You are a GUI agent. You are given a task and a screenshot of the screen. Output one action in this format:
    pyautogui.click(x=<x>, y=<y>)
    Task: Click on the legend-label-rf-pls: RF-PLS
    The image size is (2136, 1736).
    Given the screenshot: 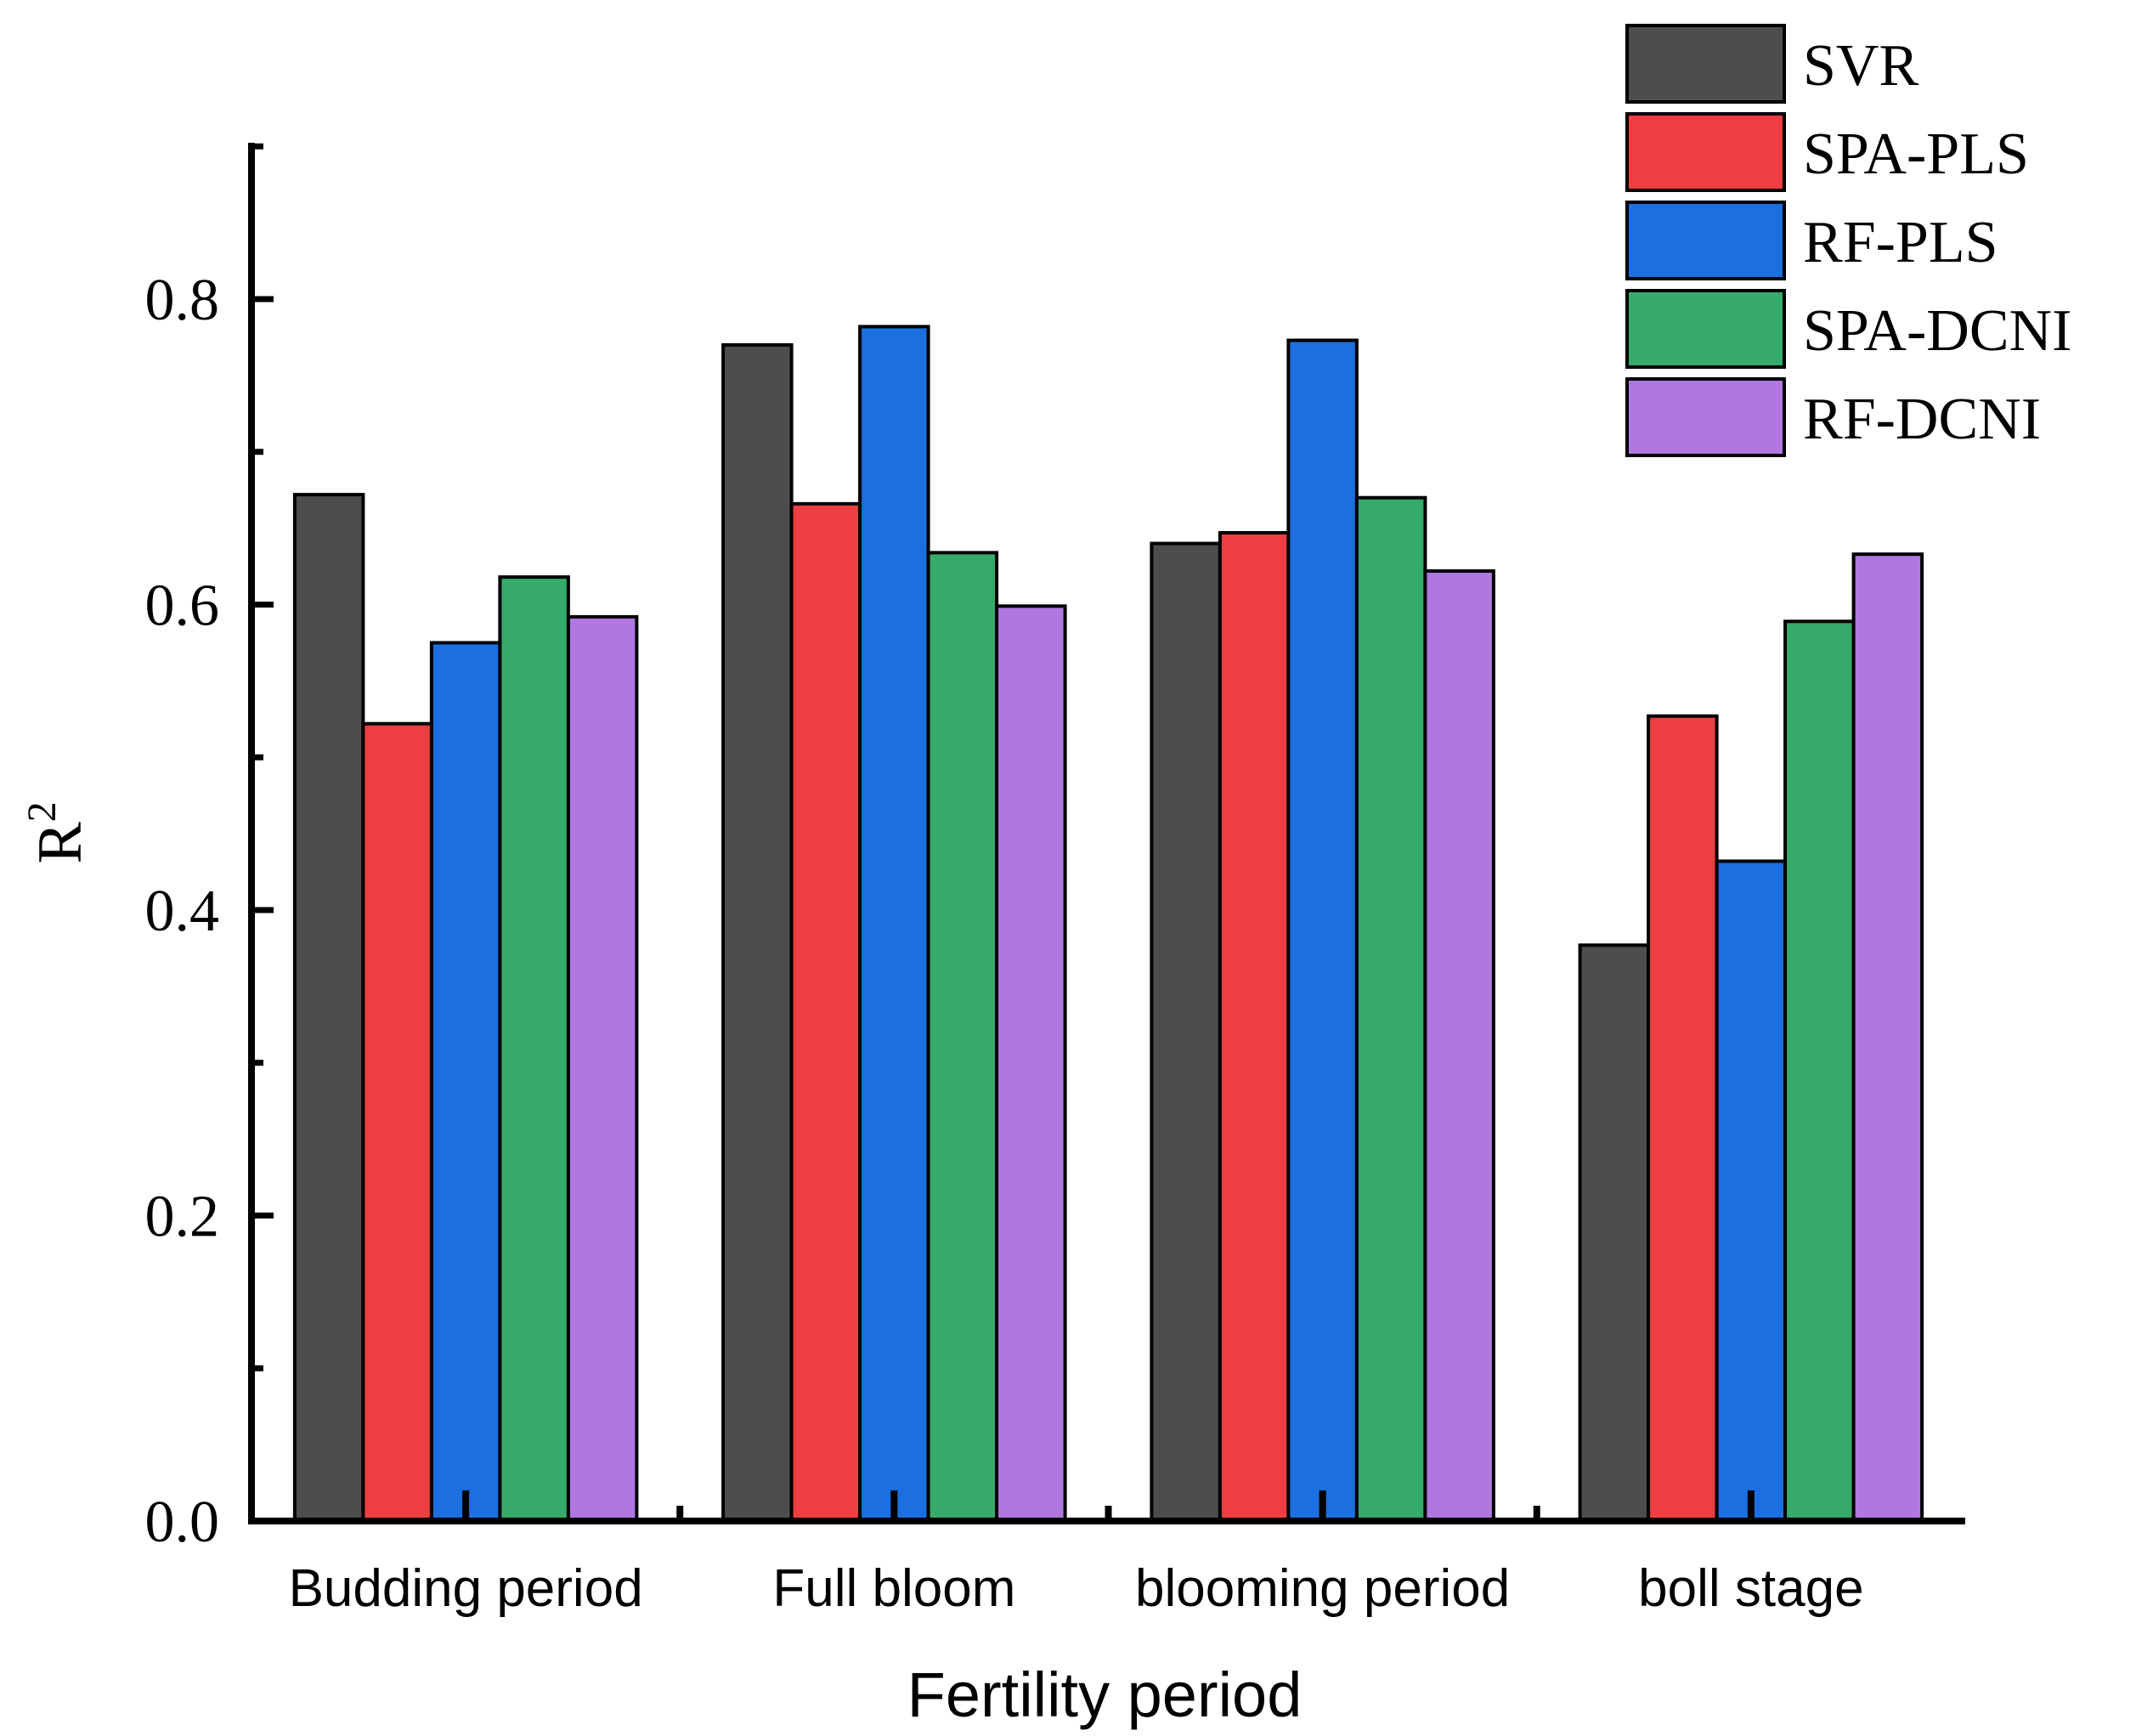 What is the action you would take?
    pyautogui.click(x=1900, y=243)
    